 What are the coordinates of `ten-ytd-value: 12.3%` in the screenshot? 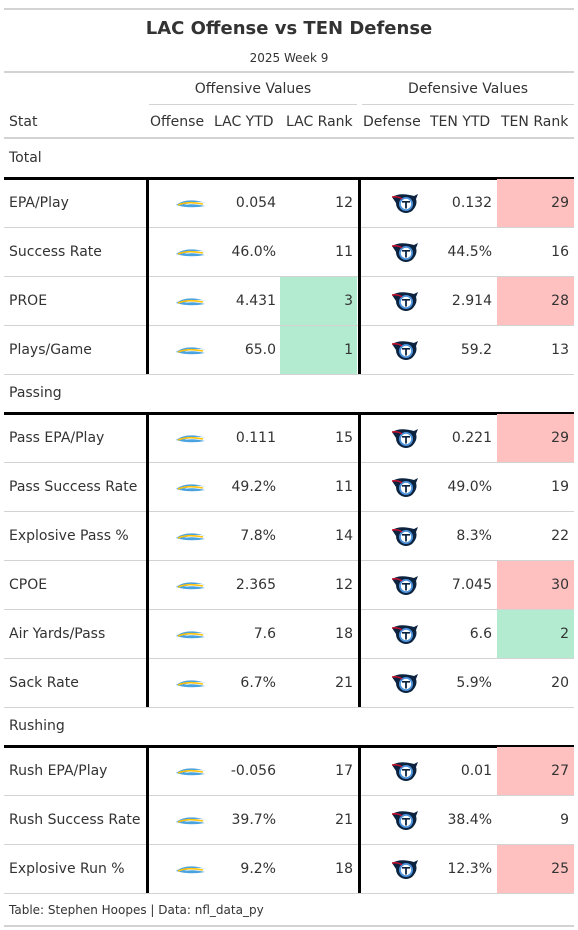 It's located at (469, 869).